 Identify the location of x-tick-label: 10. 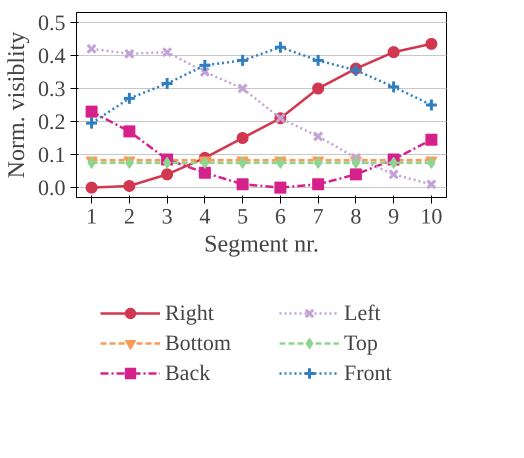
(431, 216).